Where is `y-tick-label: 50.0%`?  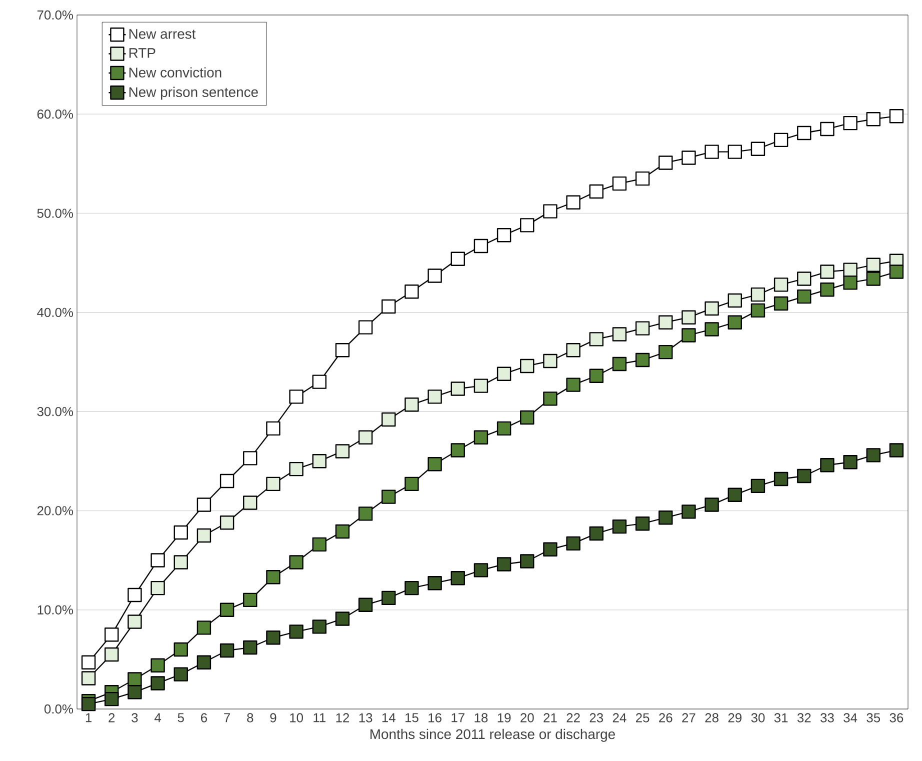
y-tick-label: 50.0% is located at coordinates (55, 213).